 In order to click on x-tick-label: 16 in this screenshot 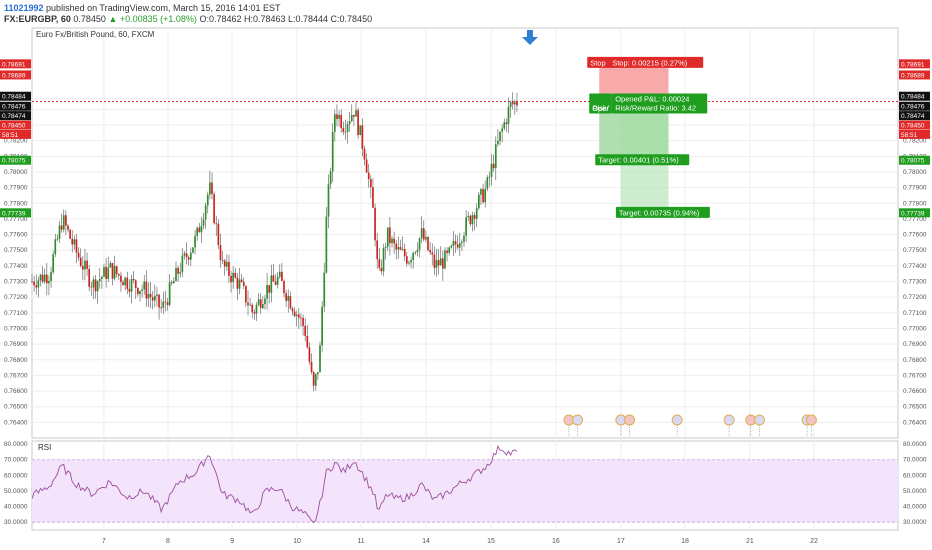, I will do `click(556, 541)`.